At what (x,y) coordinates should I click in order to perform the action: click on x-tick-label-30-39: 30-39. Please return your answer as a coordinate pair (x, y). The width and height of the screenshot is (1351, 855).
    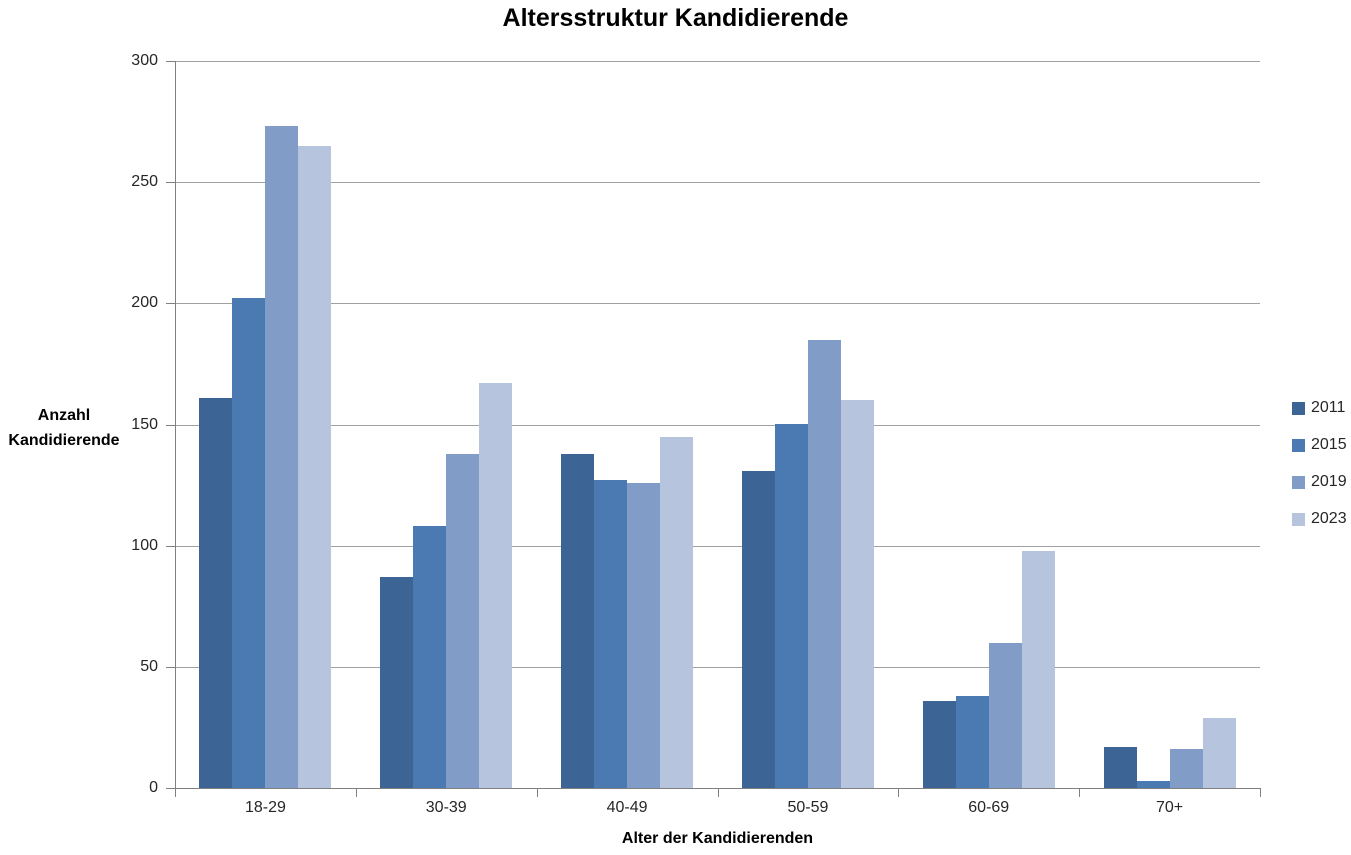
    Looking at the image, I should click on (446, 807).